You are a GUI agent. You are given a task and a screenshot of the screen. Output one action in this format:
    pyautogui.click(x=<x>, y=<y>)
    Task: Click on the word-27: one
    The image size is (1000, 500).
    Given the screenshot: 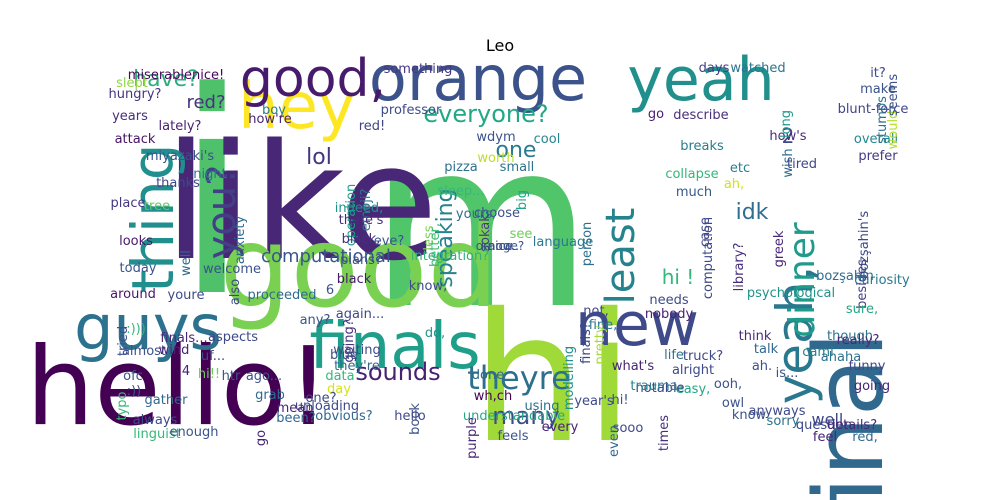 What is the action you would take?
    pyautogui.click(x=516, y=150)
    